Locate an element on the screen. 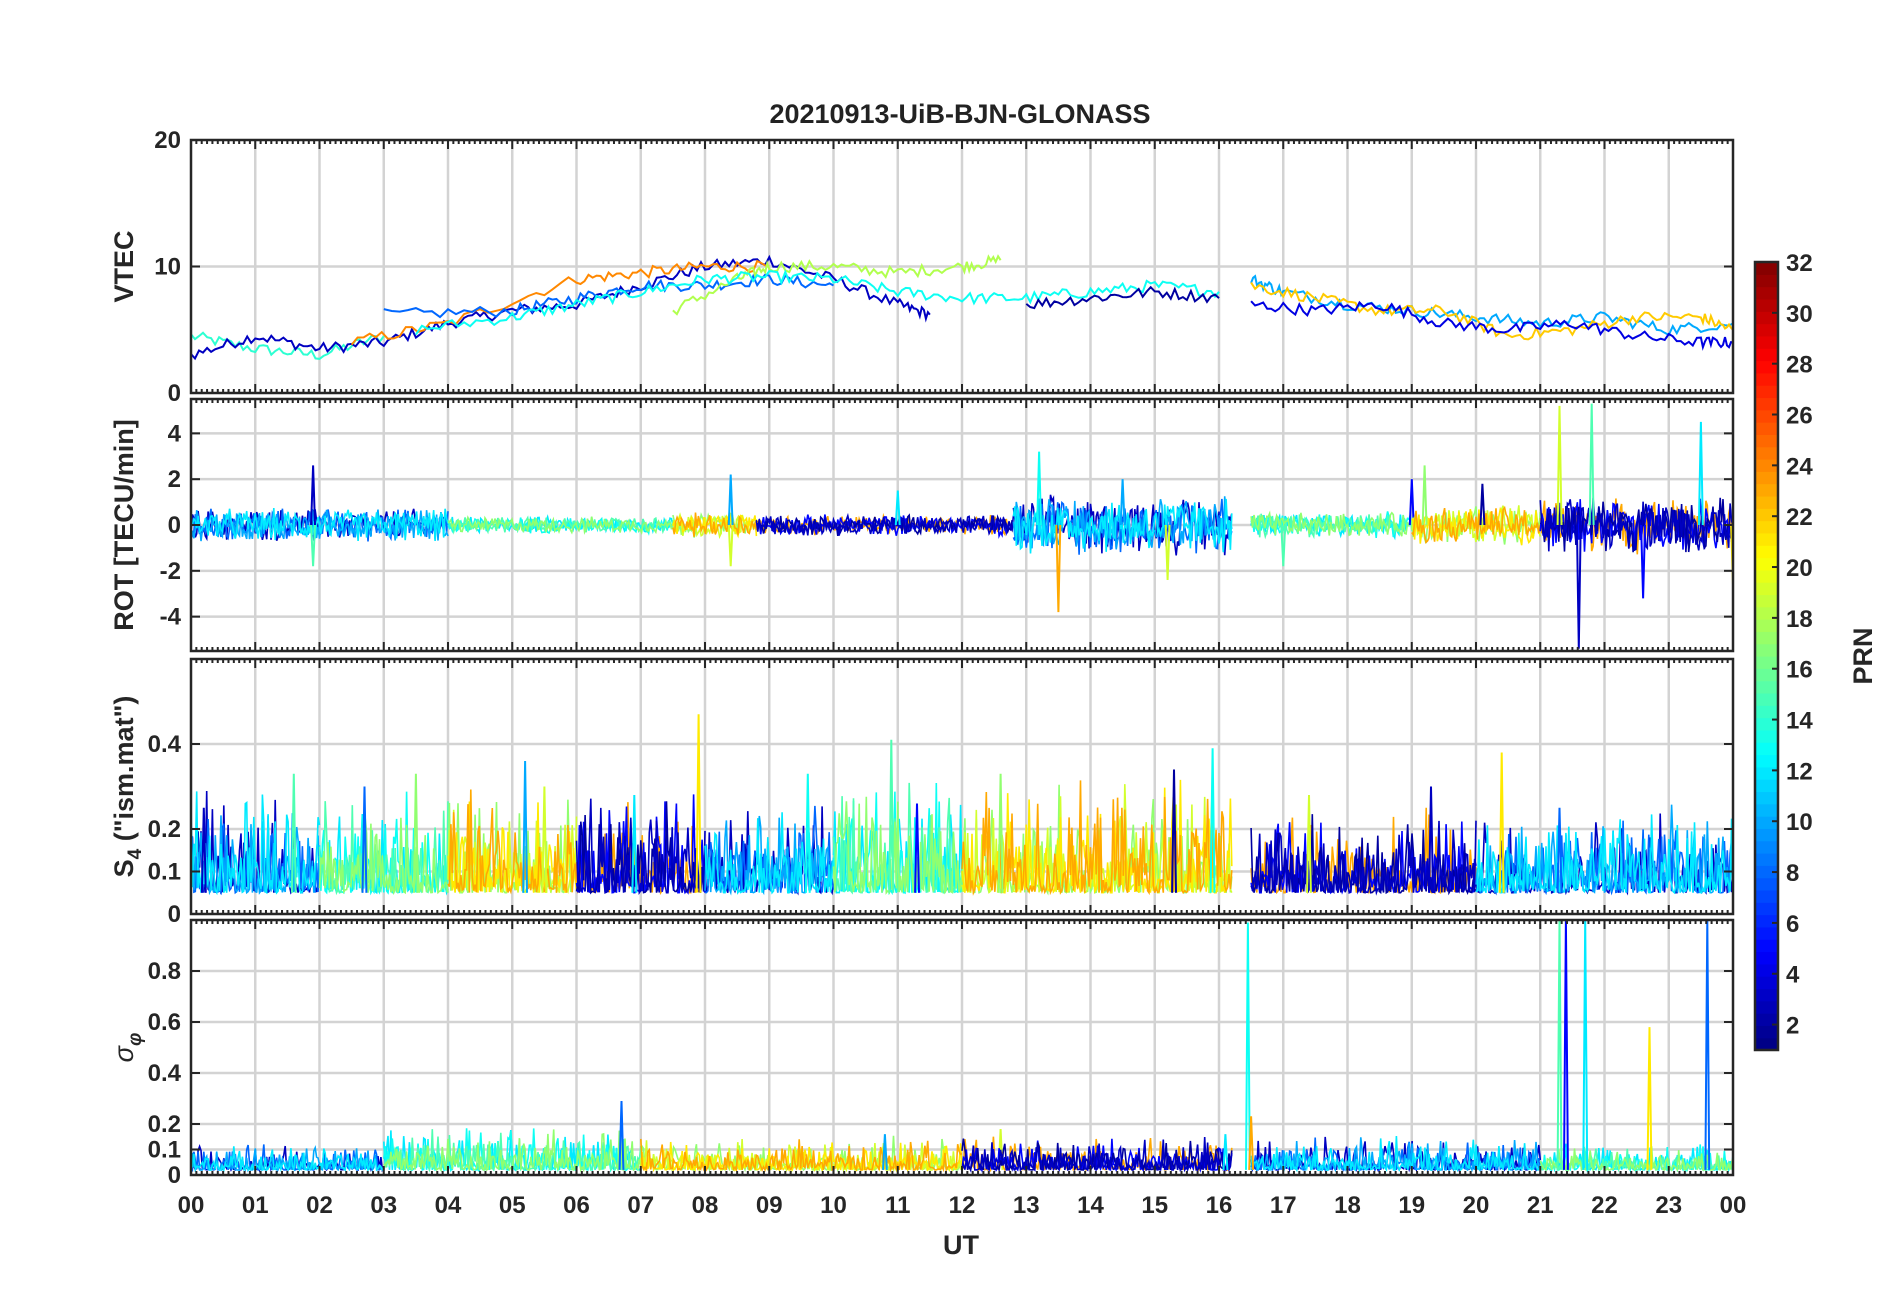  x-tick-label: 03 is located at coordinates (383, 1205).